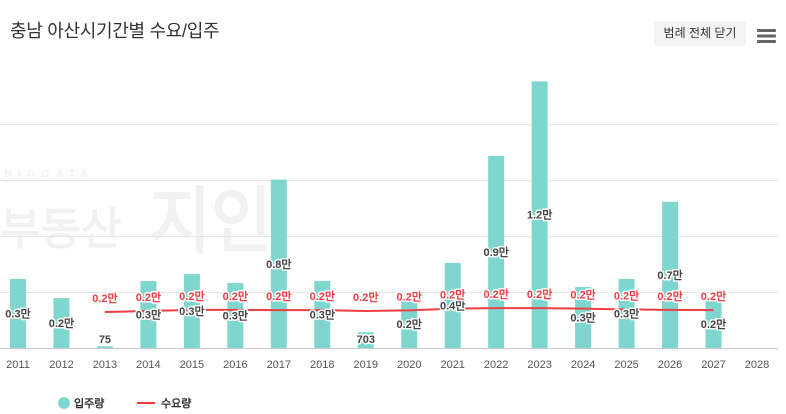  What do you see at coordinates (757, 365) in the screenshot?
I see `x-tick-label-2028: 2028` at bounding box center [757, 365].